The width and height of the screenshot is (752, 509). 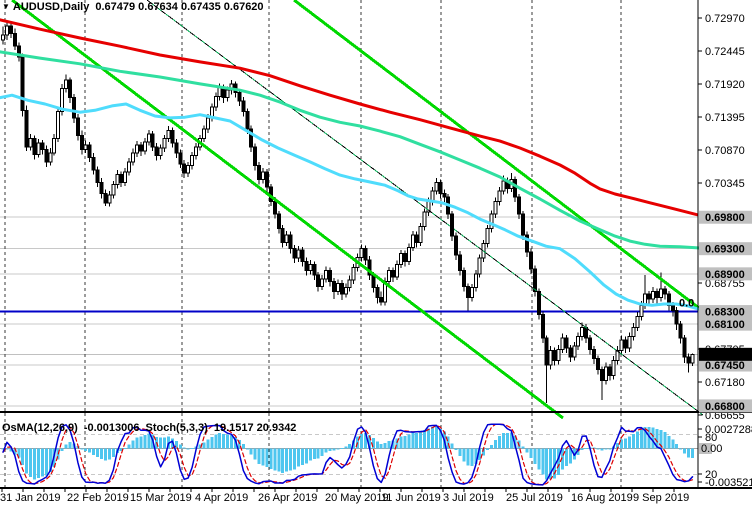 I want to click on osma-label: OsMA(12,26,9), so click(x=40, y=428).